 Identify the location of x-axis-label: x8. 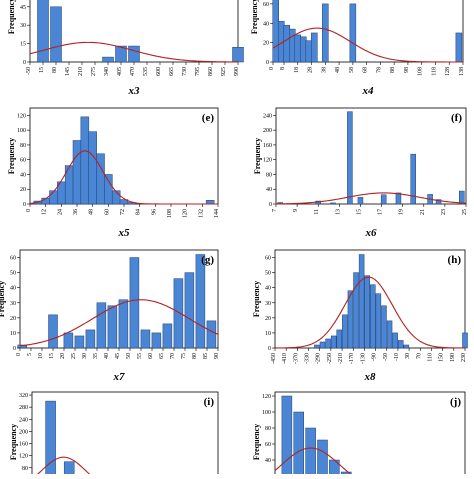
(370, 377).